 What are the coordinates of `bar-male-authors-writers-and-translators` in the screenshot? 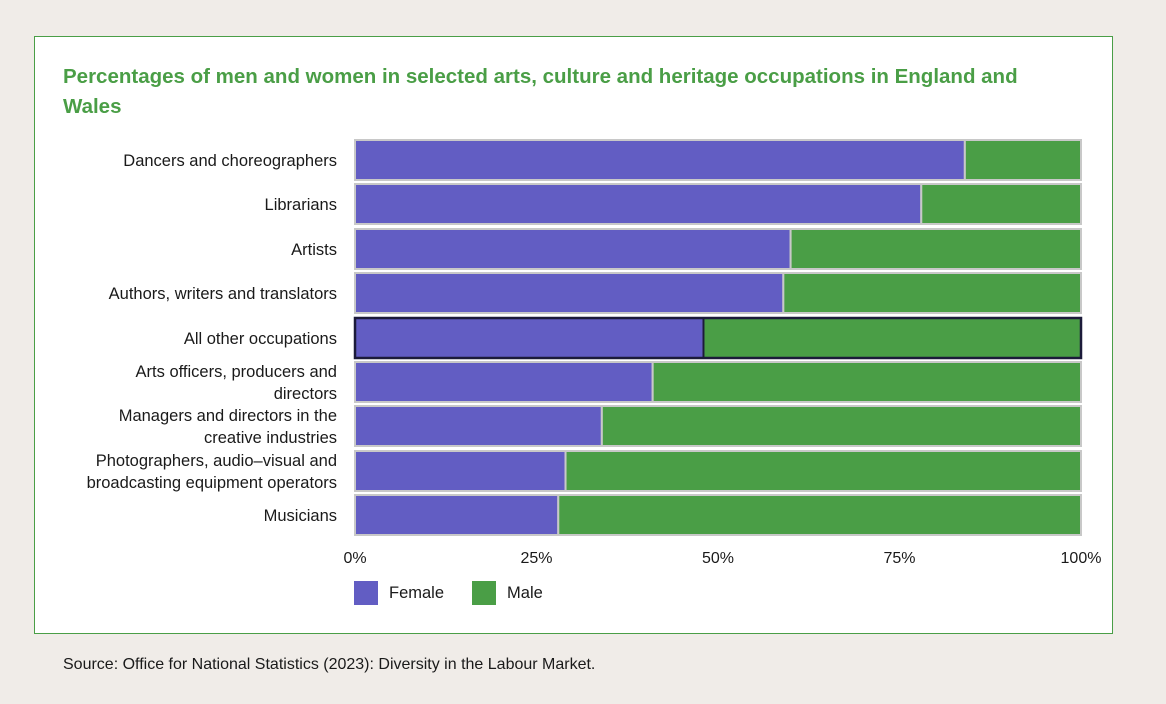 It's located at (932, 293).